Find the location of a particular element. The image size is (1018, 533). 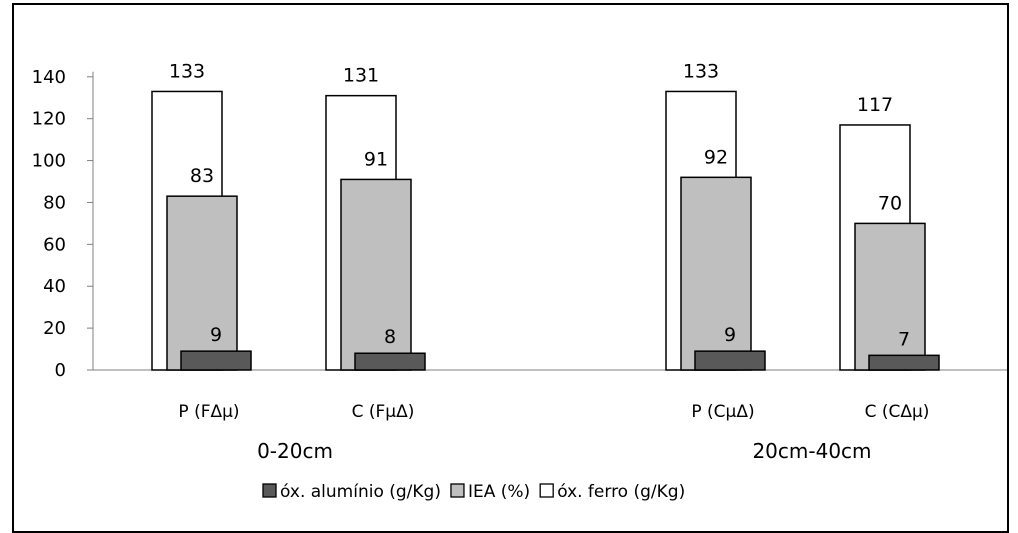

y-tick-label: 40 is located at coordinates (54, 286).